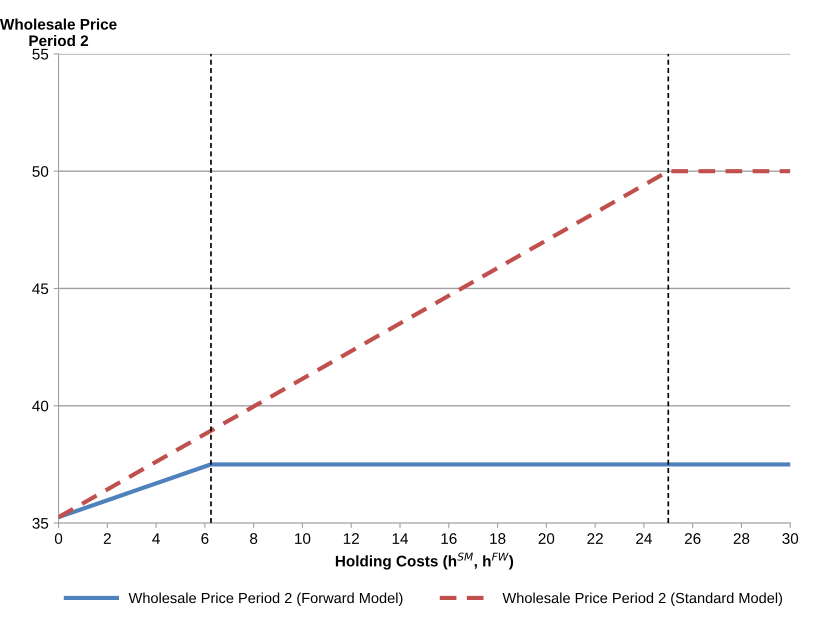 The image size is (813, 634). Describe the element at coordinates (40, 406) in the screenshot. I see `y-tick-label: 40` at that location.